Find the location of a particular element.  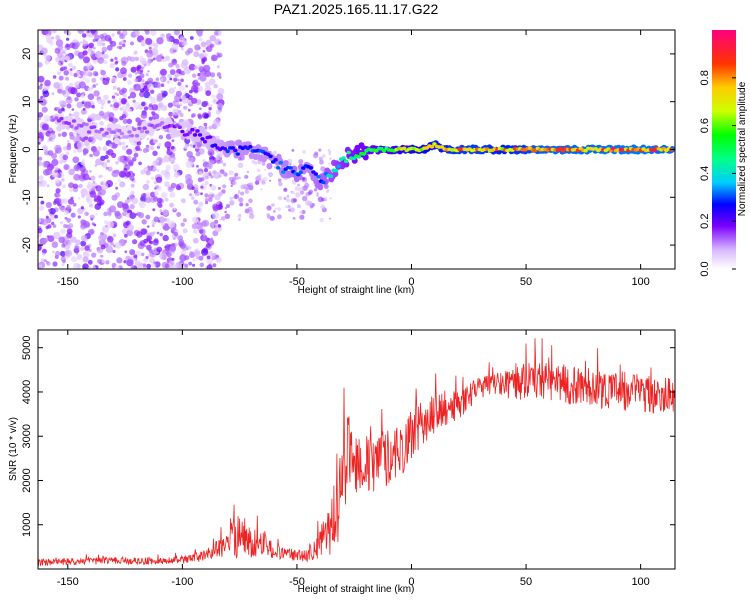

snr-x-tick-label: 100 is located at coordinates (640, 582).